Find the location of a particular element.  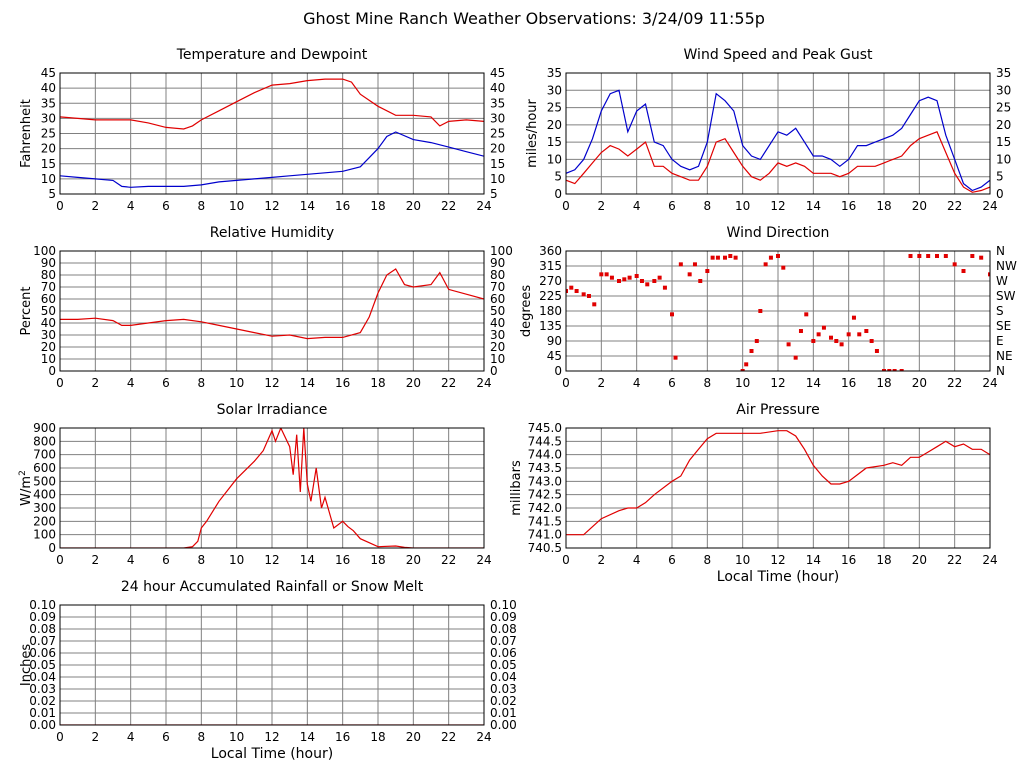

x-tick-label: 24 is located at coordinates (483, 737).